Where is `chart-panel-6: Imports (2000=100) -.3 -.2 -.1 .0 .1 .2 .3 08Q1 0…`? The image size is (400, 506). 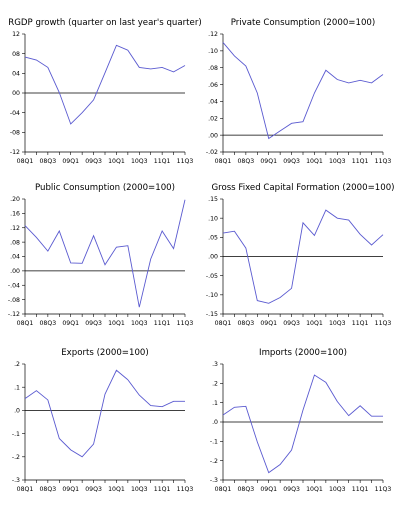 chart-panel-6: Imports (2000=100) -.3 -.2 -.1 .0 .1 .2 .3 08Q1 0… is located at coordinates (301, 420).